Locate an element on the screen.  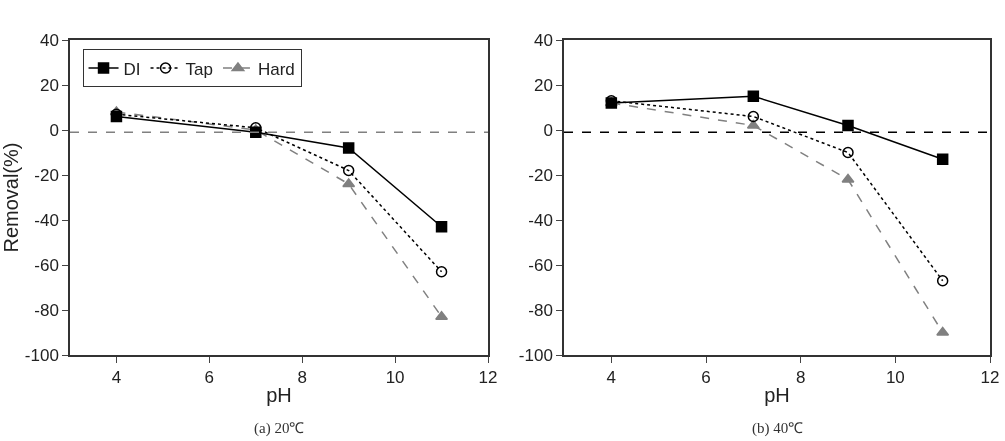
y-axis-title: Removal(%) is located at coordinates (11, 197).